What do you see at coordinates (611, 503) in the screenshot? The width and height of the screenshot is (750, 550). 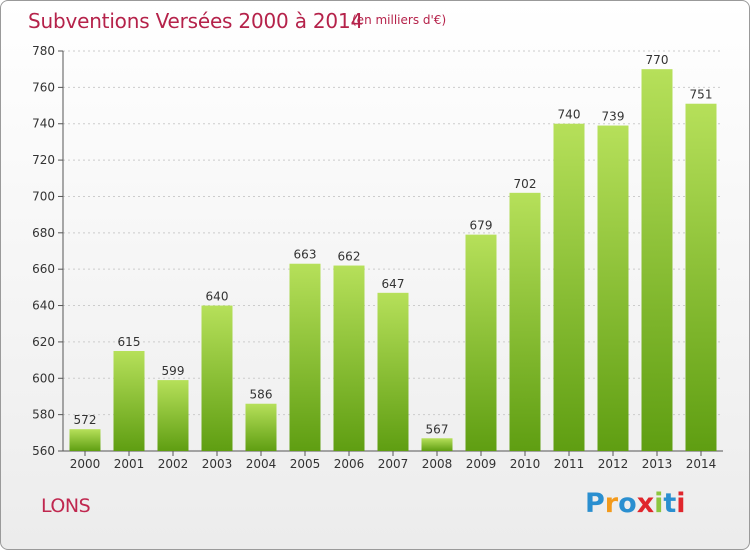 I see `logo-letter: r` at bounding box center [611, 503].